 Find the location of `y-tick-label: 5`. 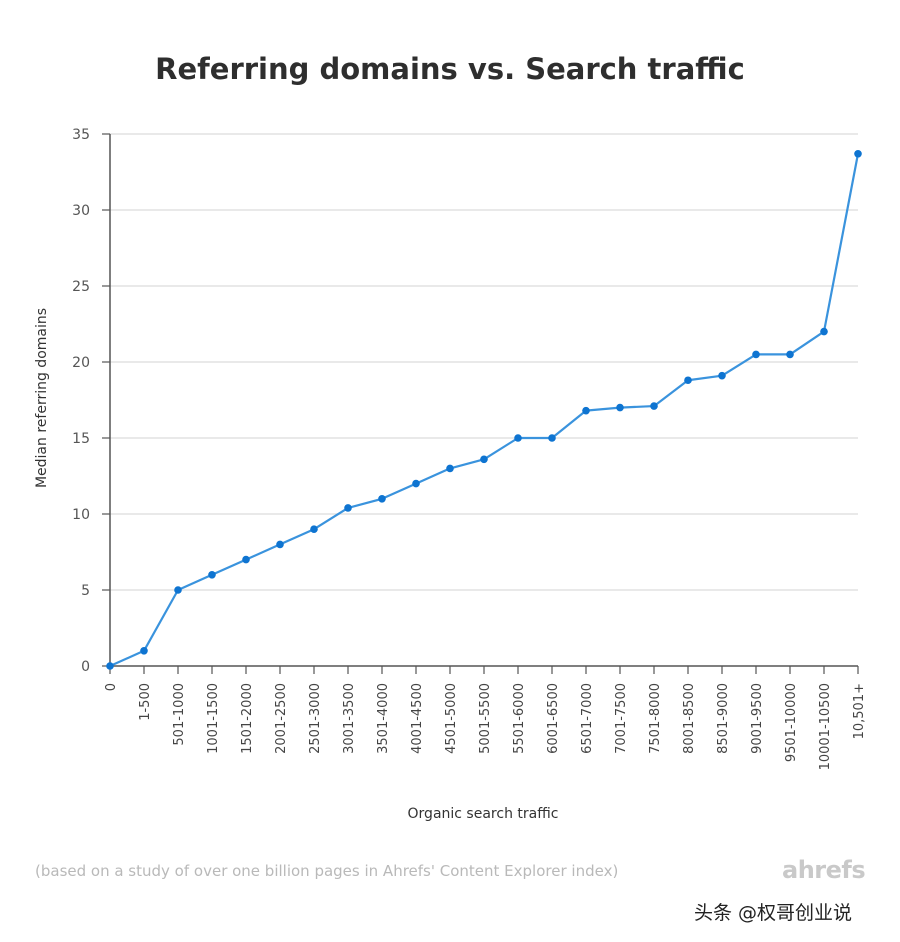

y-tick-label: 5 is located at coordinates (85, 591).